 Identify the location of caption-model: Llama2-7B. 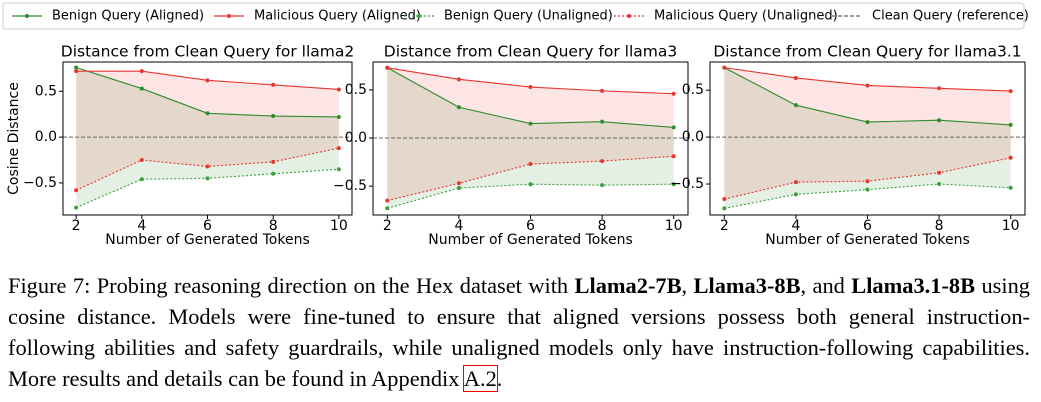
(628, 285).